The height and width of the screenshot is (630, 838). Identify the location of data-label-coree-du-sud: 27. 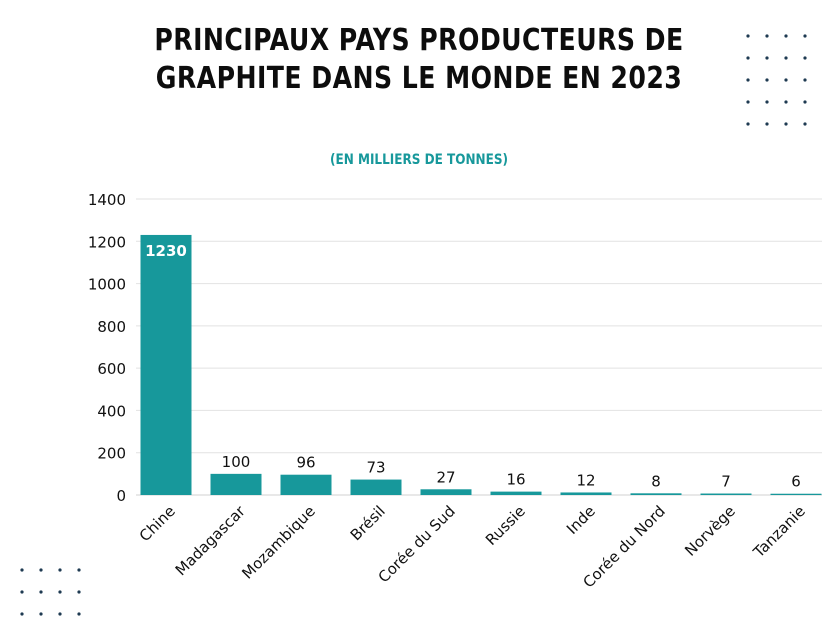
(445, 477).